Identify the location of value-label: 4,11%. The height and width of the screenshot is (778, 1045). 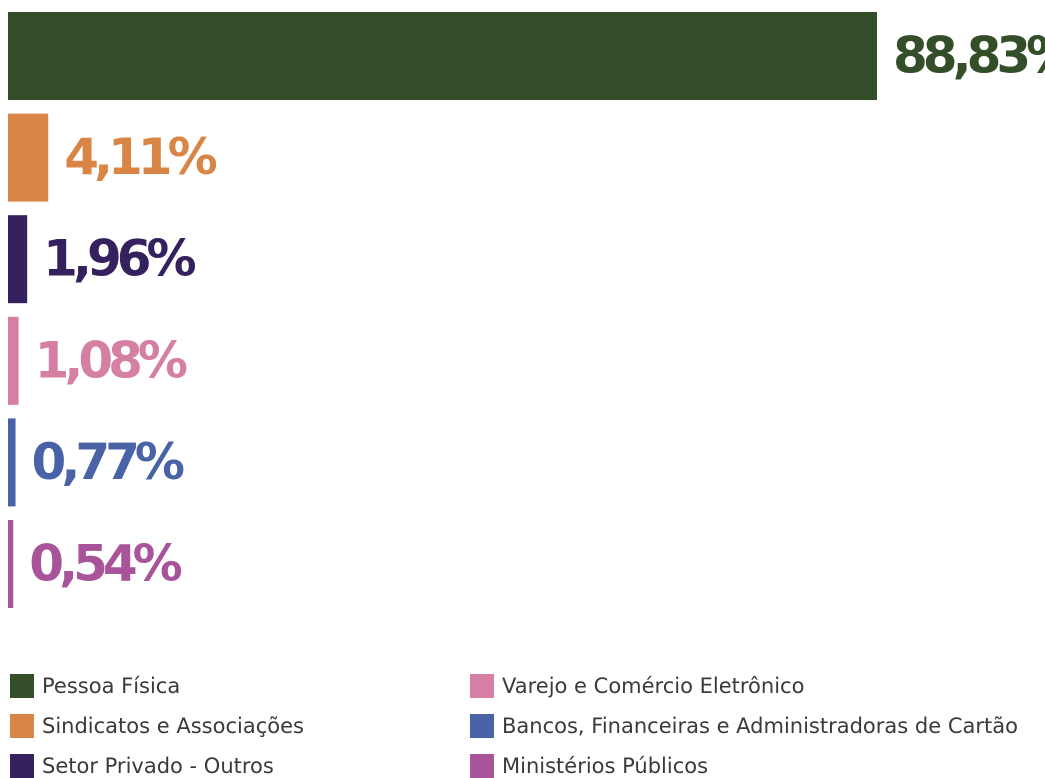
(140, 157).